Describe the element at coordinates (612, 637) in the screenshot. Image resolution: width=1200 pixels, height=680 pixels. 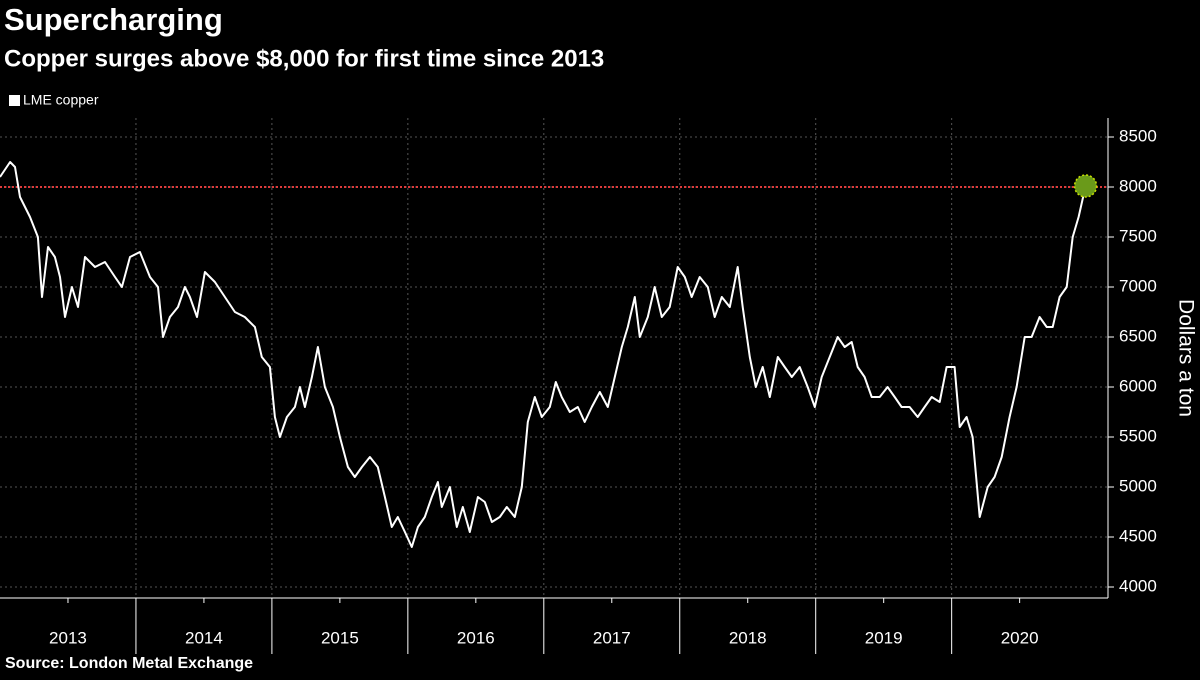
I see `x-tick-label: 2017` at that location.